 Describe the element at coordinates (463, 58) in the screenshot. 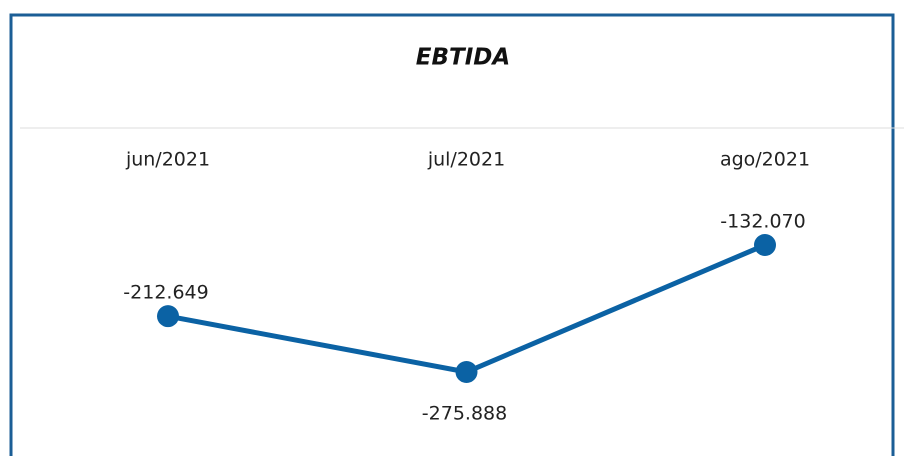

I see `chart-title: EBTIDA` at that location.